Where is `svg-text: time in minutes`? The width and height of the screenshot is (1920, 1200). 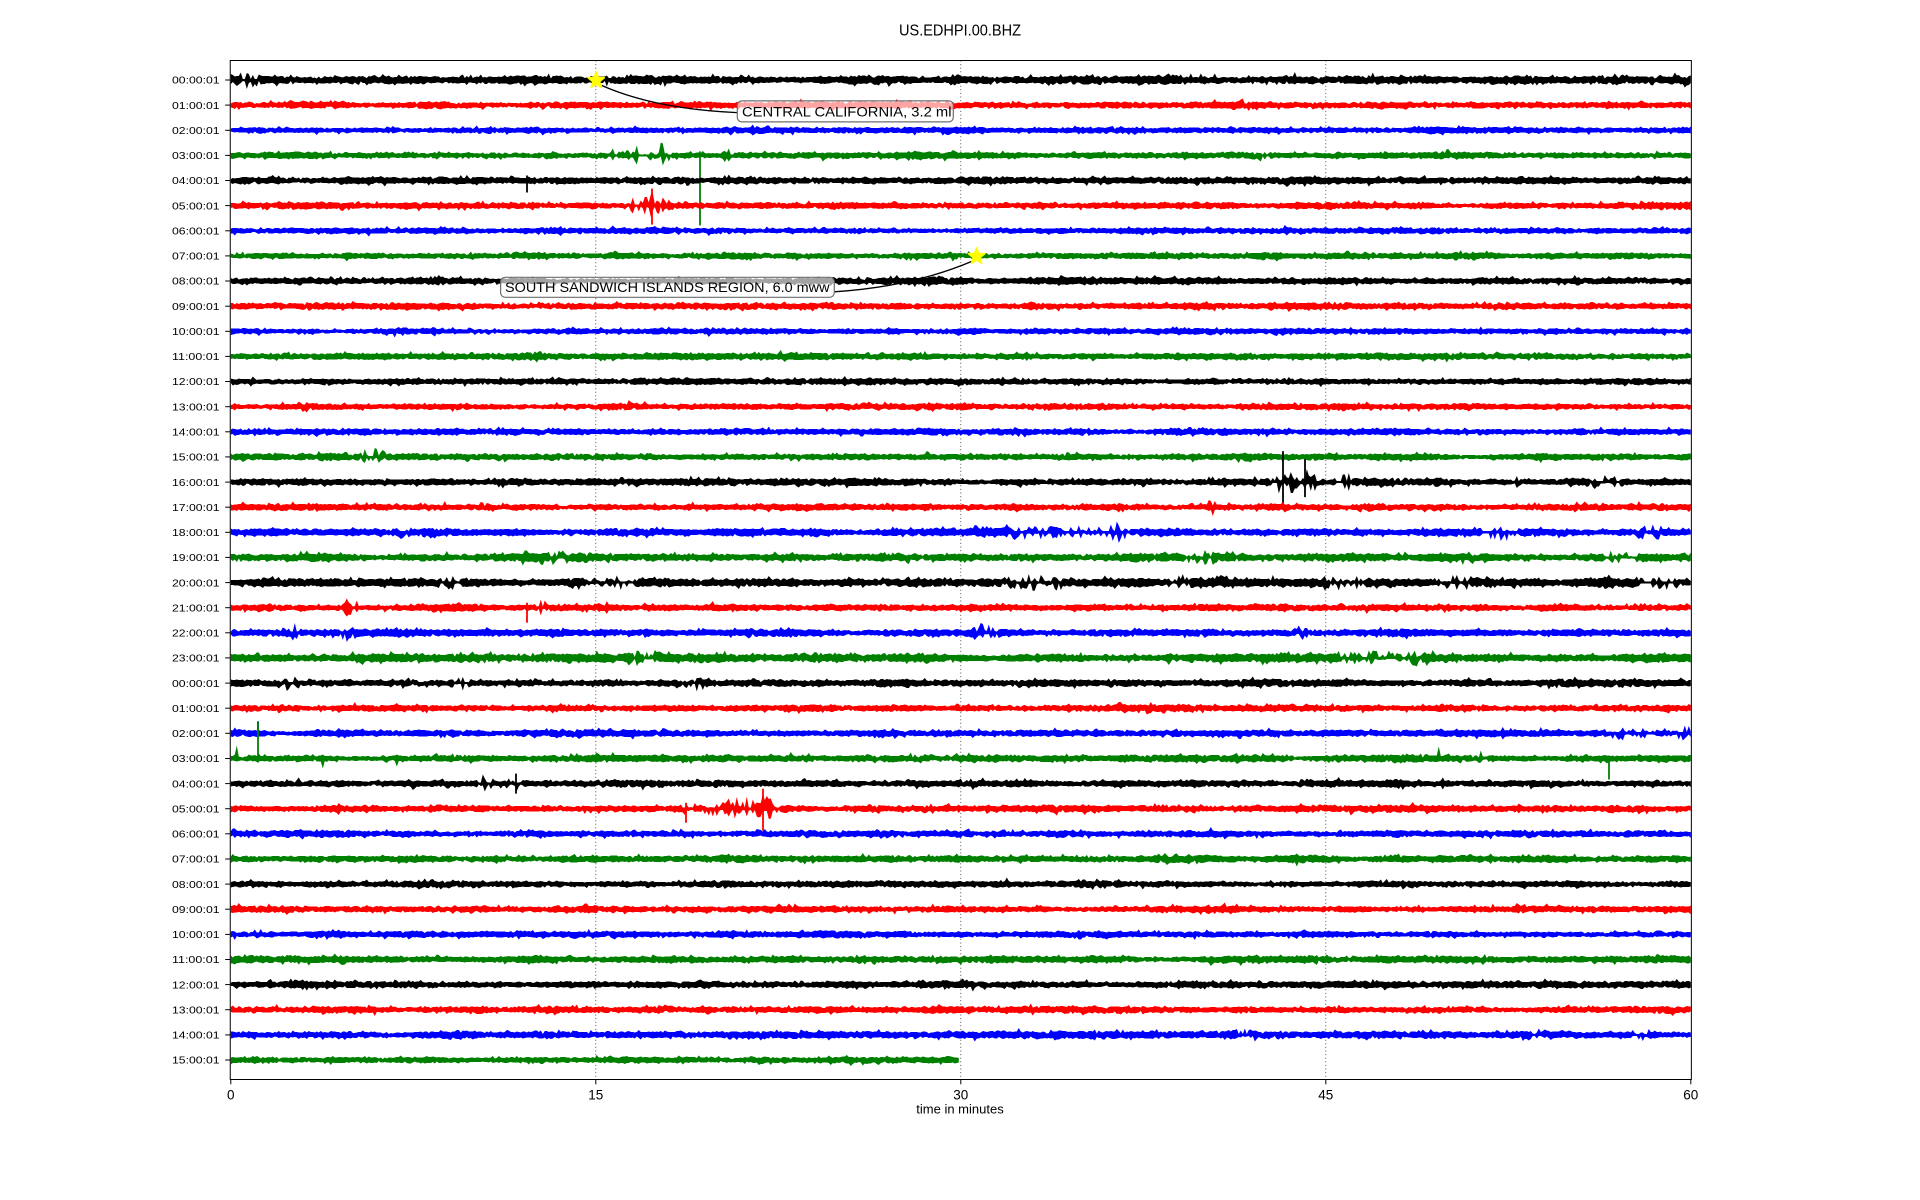
svg-text: time in minutes is located at coordinates (960, 1109).